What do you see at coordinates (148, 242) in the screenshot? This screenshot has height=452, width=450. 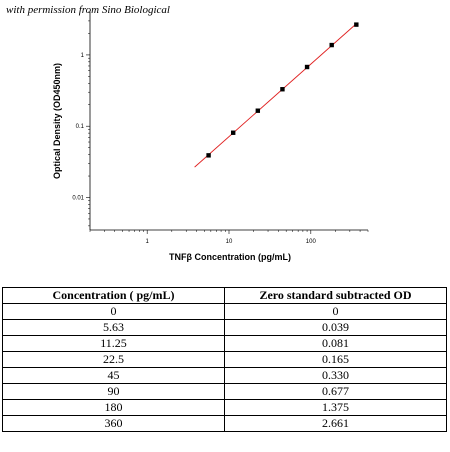 I see `x-tick-label: 1` at bounding box center [148, 242].